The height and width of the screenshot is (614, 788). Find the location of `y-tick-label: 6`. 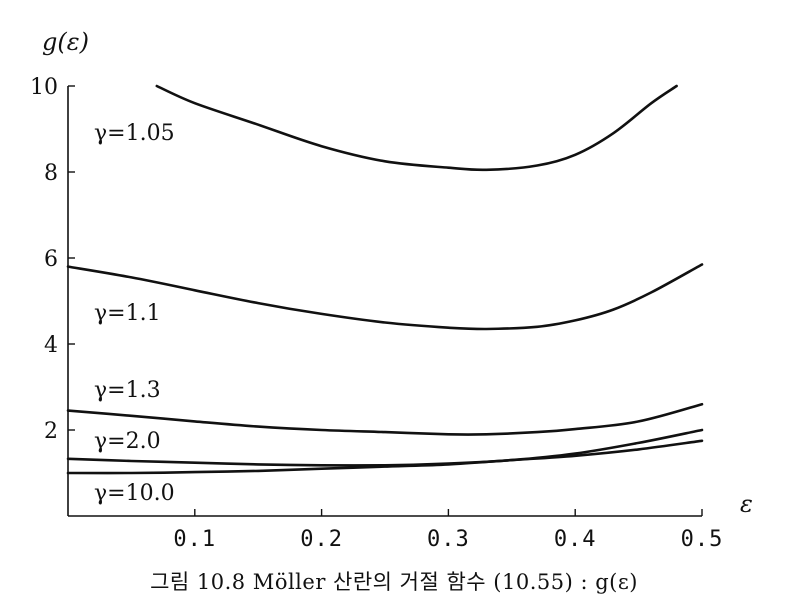

y-tick-label: 6 is located at coordinates (51, 259).